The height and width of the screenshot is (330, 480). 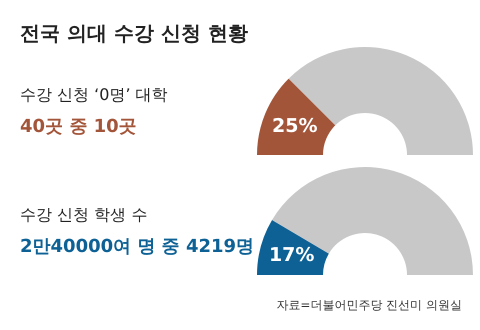 What do you see at coordinates (134, 33) in the screenshot?
I see `chart-title: 전국 의대 수강 신청 현황` at bounding box center [134, 33].